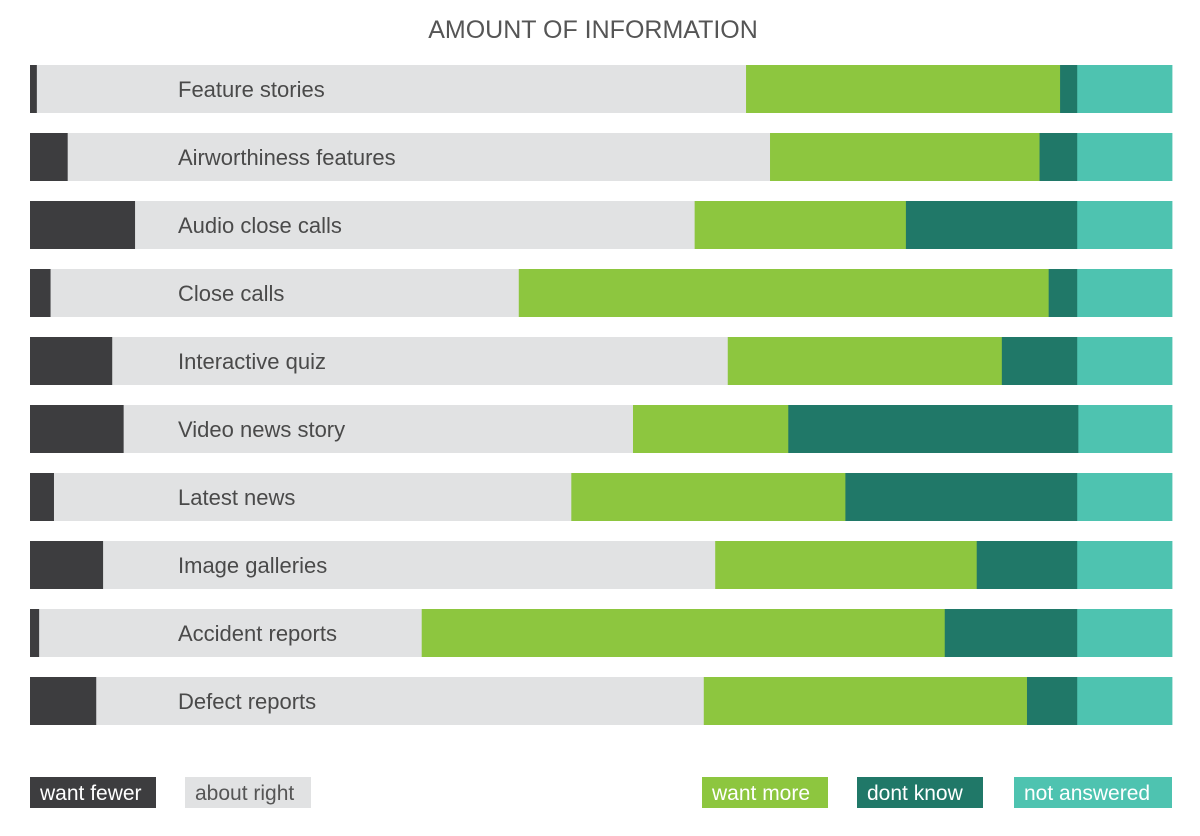 Image resolution: width=1200 pixels, height=836 pixels. What do you see at coordinates (34, 89) in the screenshot?
I see `bar-segment-want-fewer-feature-stories` at bounding box center [34, 89].